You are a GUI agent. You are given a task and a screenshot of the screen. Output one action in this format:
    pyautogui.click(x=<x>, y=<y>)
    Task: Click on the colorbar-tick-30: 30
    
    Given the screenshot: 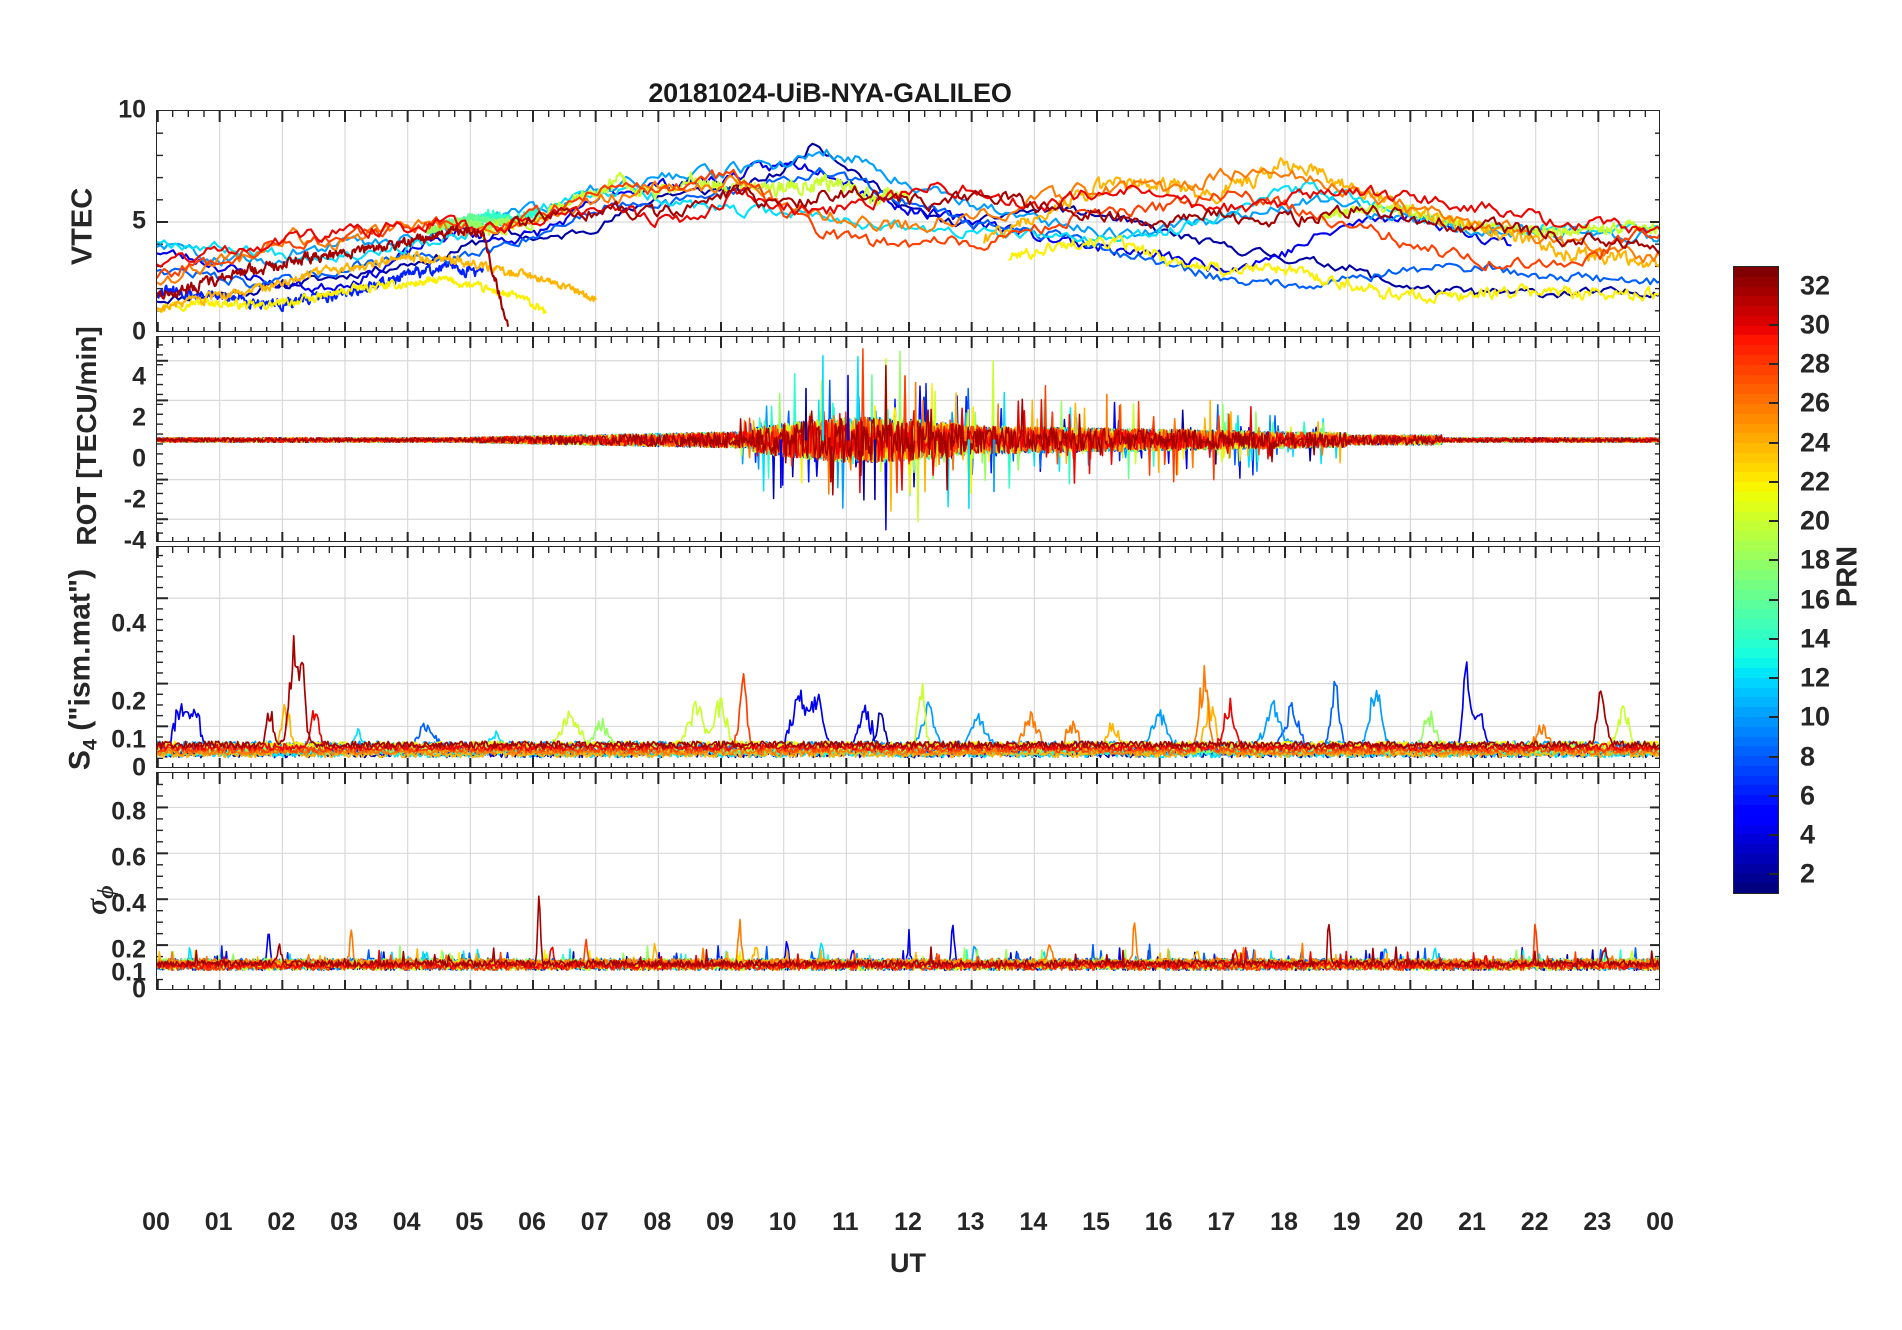 What is the action you would take?
    pyautogui.click(x=1815, y=324)
    